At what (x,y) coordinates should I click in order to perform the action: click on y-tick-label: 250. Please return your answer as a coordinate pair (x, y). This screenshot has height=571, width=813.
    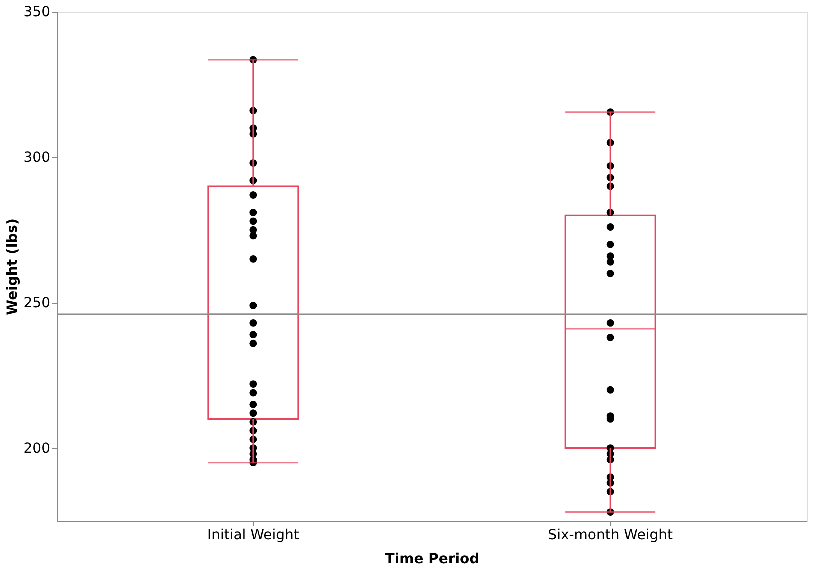
    Looking at the image, I should click on (37, 303).